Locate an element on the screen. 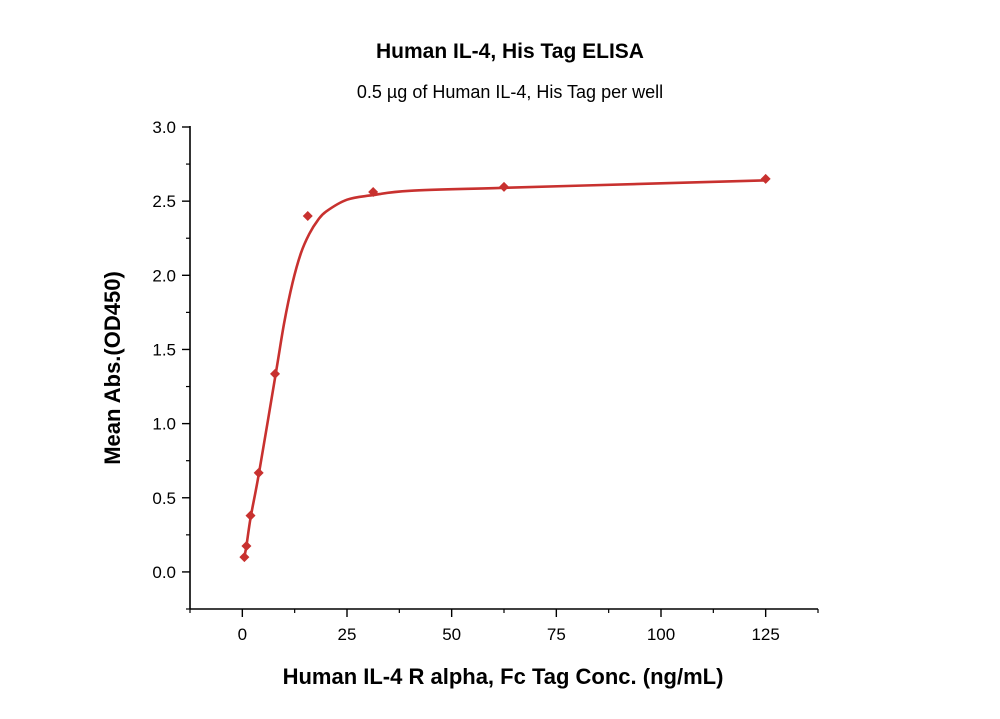  y-tick-label: 2.0 is located at coordinates (164, 275).